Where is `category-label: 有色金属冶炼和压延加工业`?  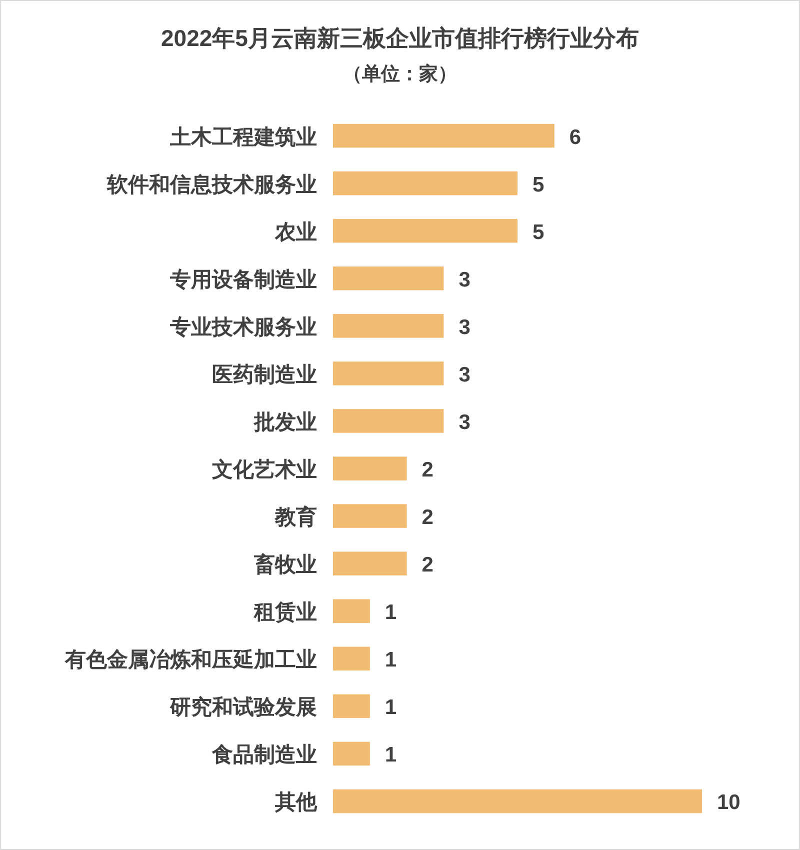 category-label: 有色金属冶炼和压延加工业 is located at coordinates (191, 660).